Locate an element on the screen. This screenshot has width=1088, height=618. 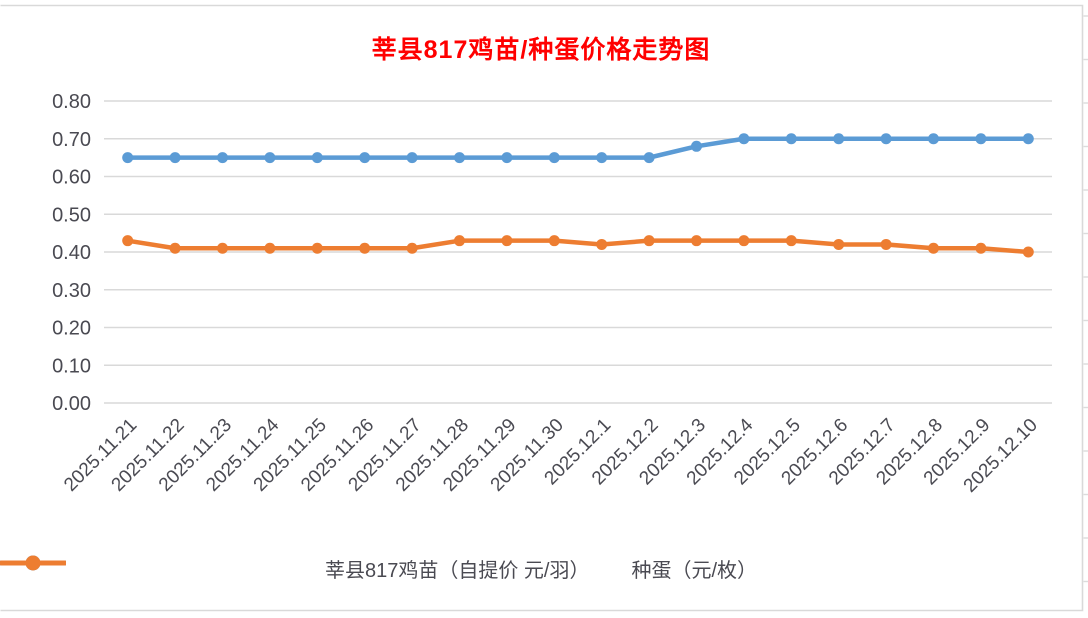
legend-item-1: 种蛋（元/枚） is located at coordinates (379, 568).